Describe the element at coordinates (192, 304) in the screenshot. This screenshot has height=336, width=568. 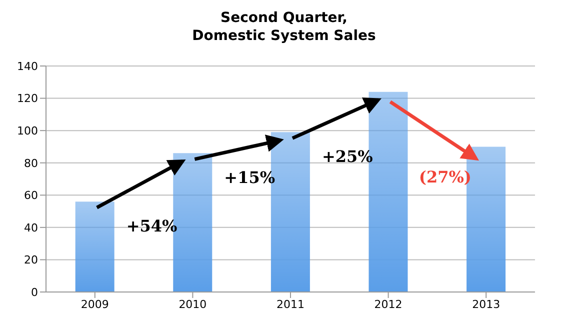
I see `x-tick-label: 2010` at that location.